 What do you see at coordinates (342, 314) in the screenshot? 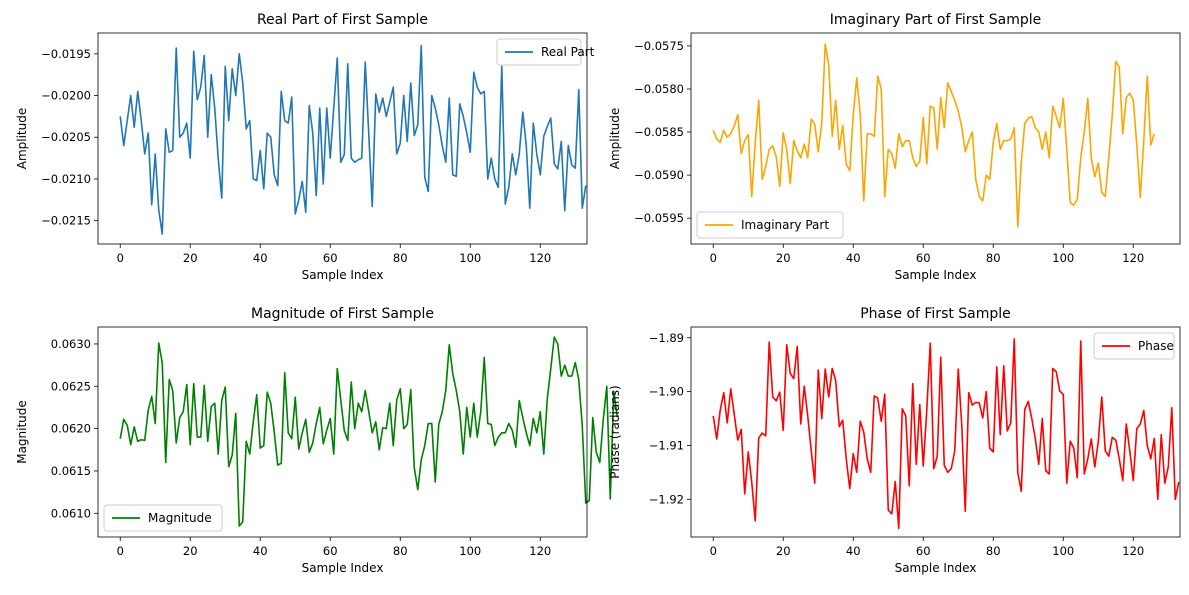
I see `chart-title: Magnitude of First Sample` at bounding box center [342, 314].